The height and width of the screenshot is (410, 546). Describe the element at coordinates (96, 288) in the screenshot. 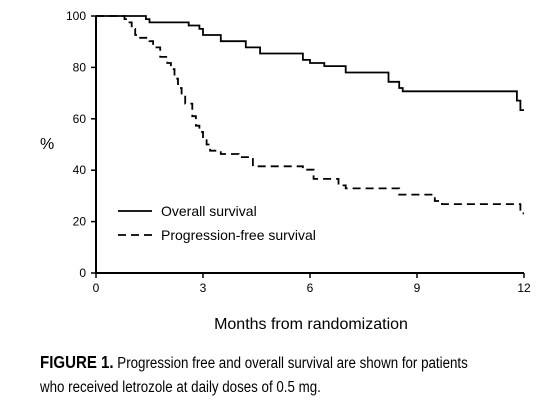

I see `x-tick-label: 0` at that location.